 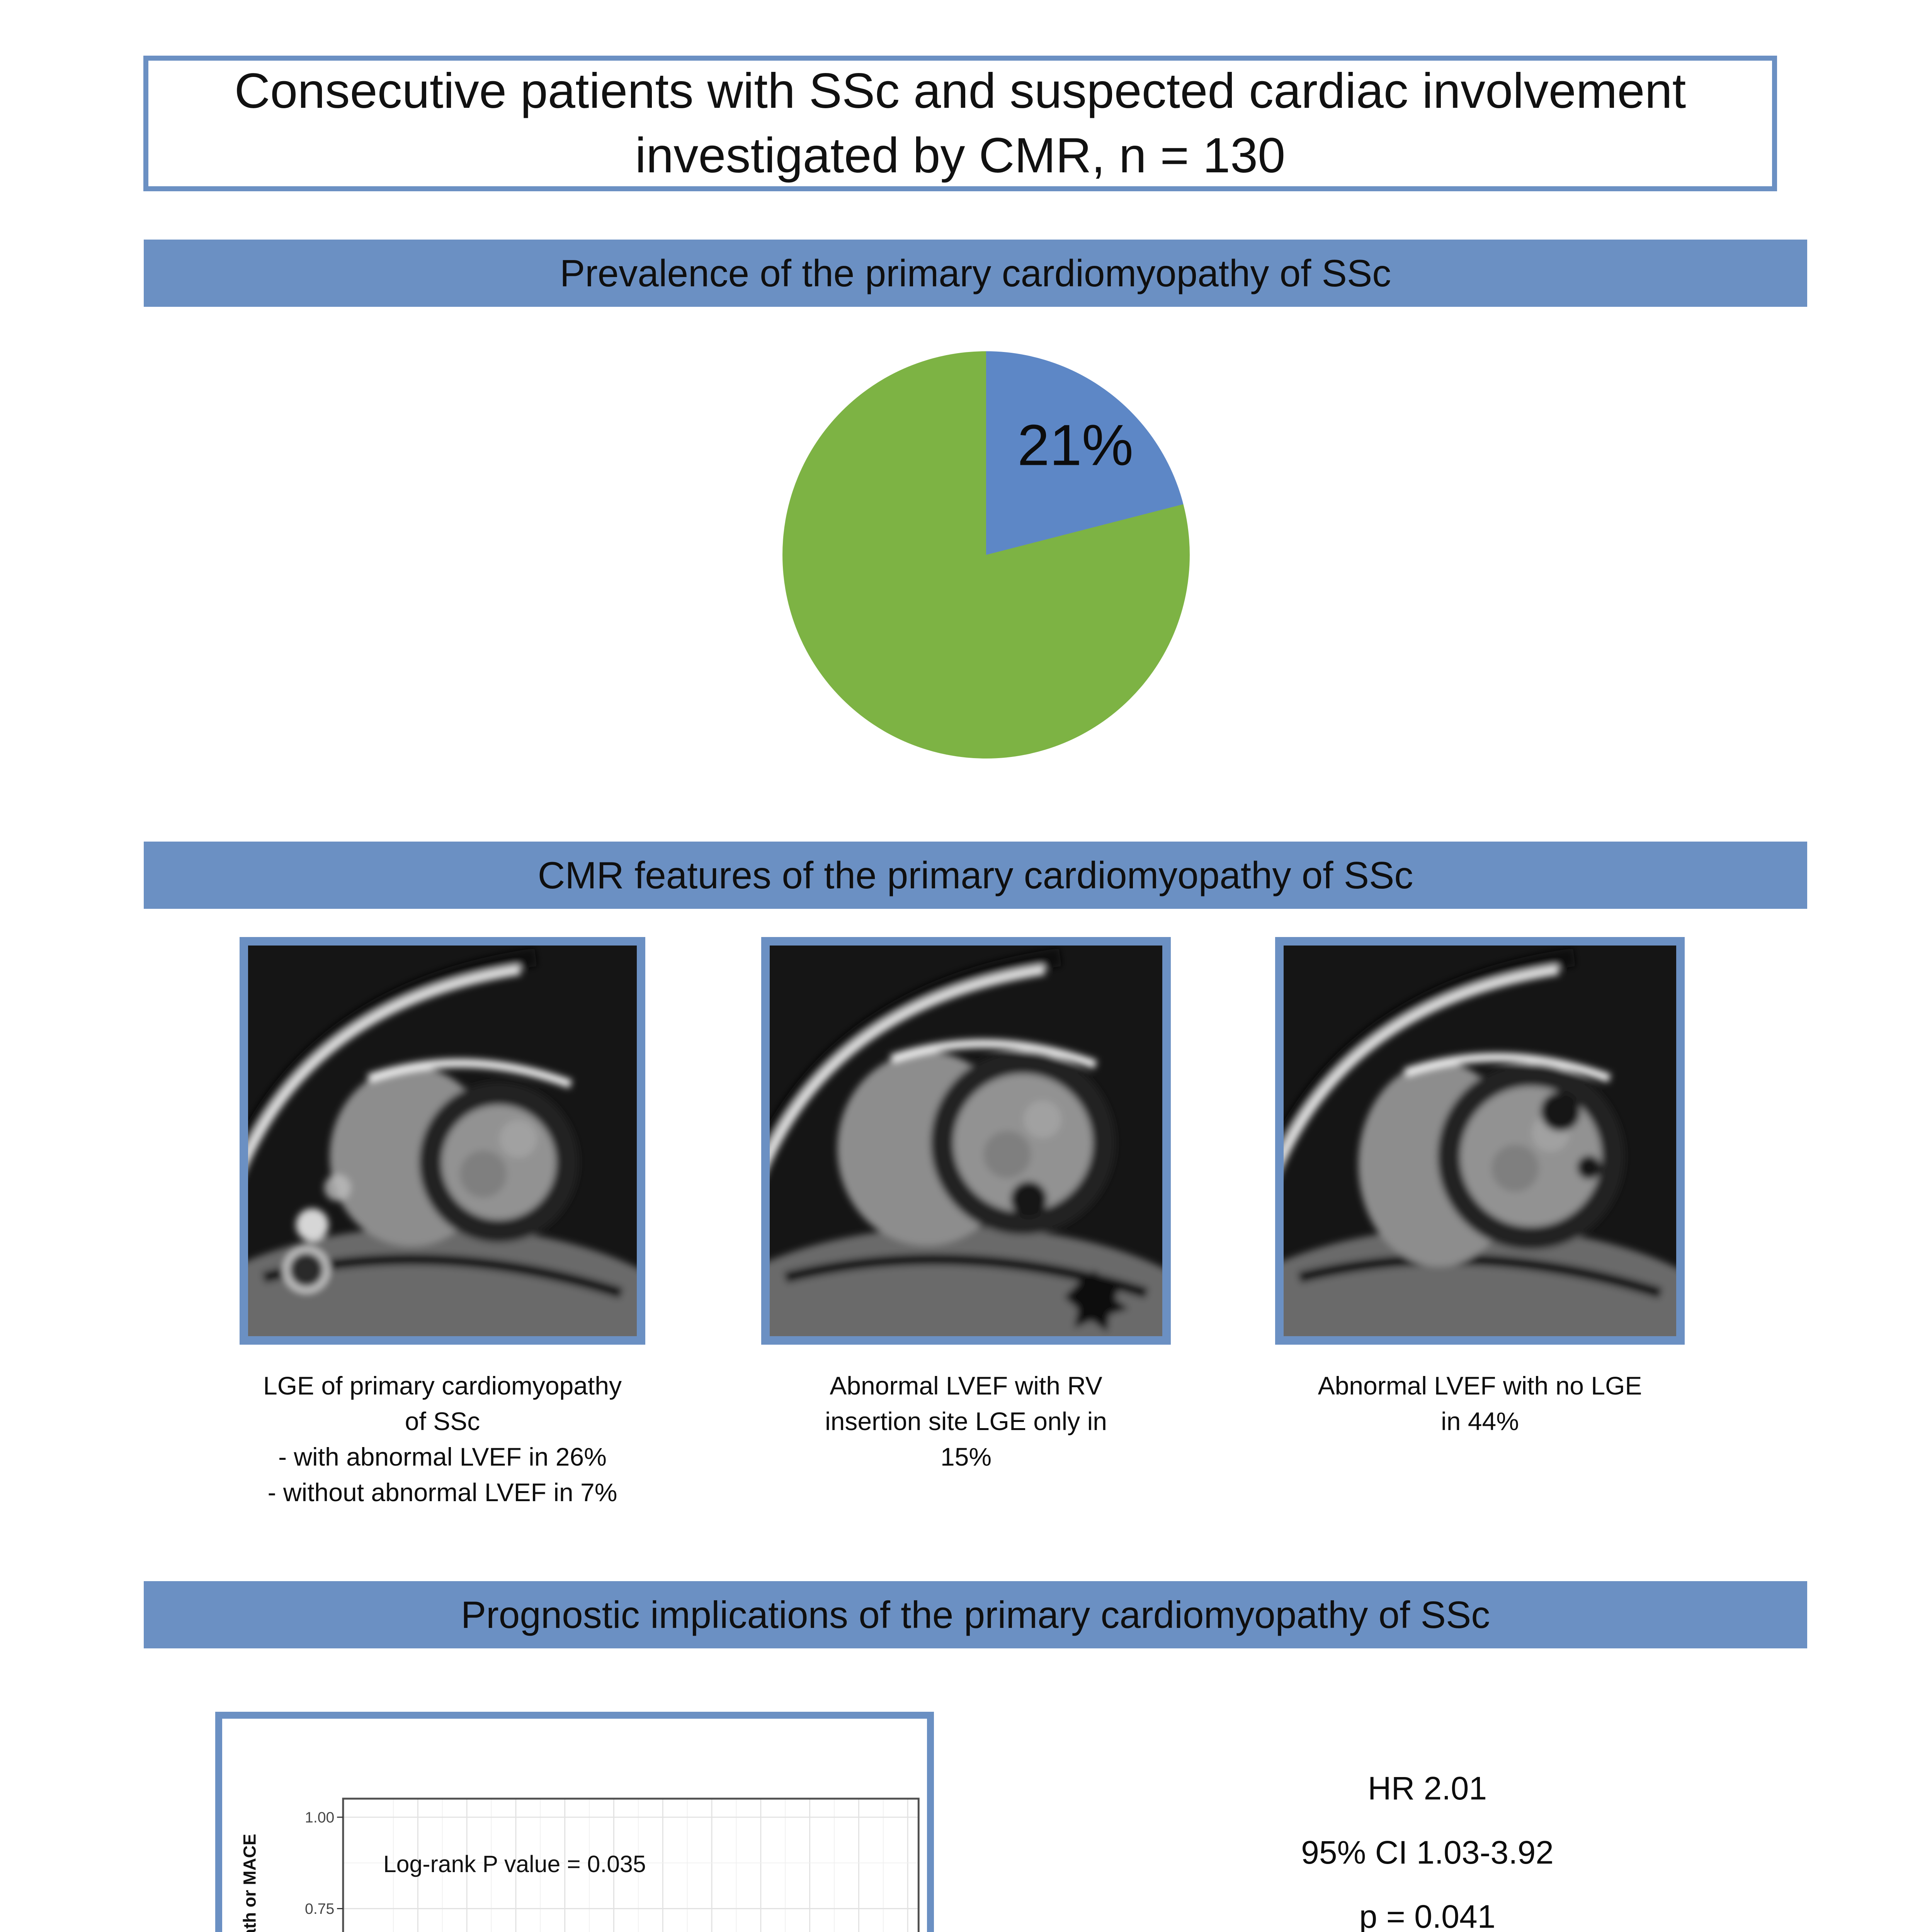 What do you see at coordinates (966, 1385) in the screenshot?
I see `cmr-caption-line: Abnormal LVEF with RV` at bounding box center [966, 1385].